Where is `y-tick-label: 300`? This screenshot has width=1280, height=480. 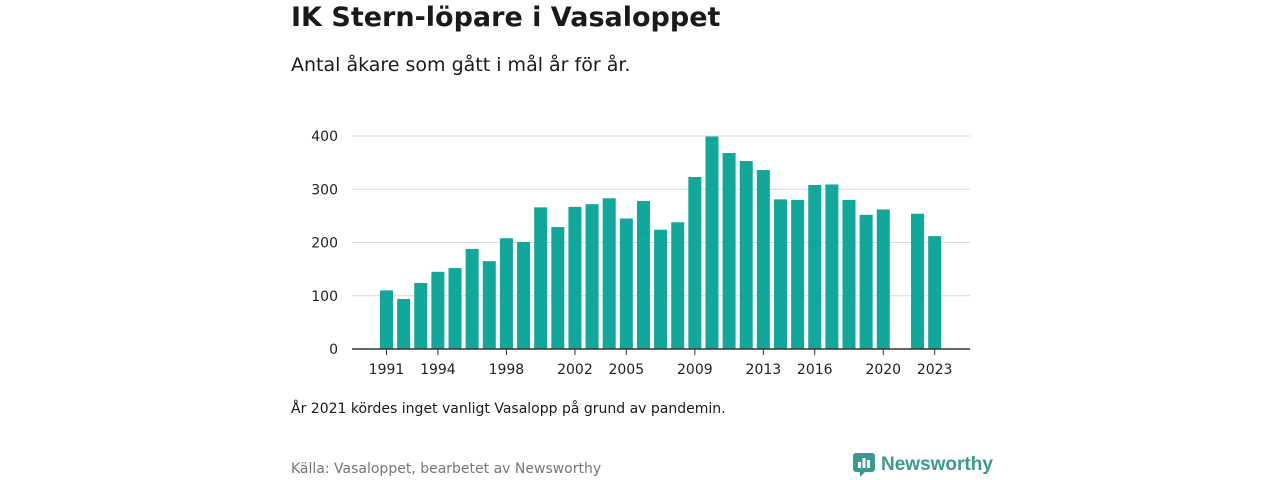 y-tick-label: 300 is located at coordinates (324, 190).